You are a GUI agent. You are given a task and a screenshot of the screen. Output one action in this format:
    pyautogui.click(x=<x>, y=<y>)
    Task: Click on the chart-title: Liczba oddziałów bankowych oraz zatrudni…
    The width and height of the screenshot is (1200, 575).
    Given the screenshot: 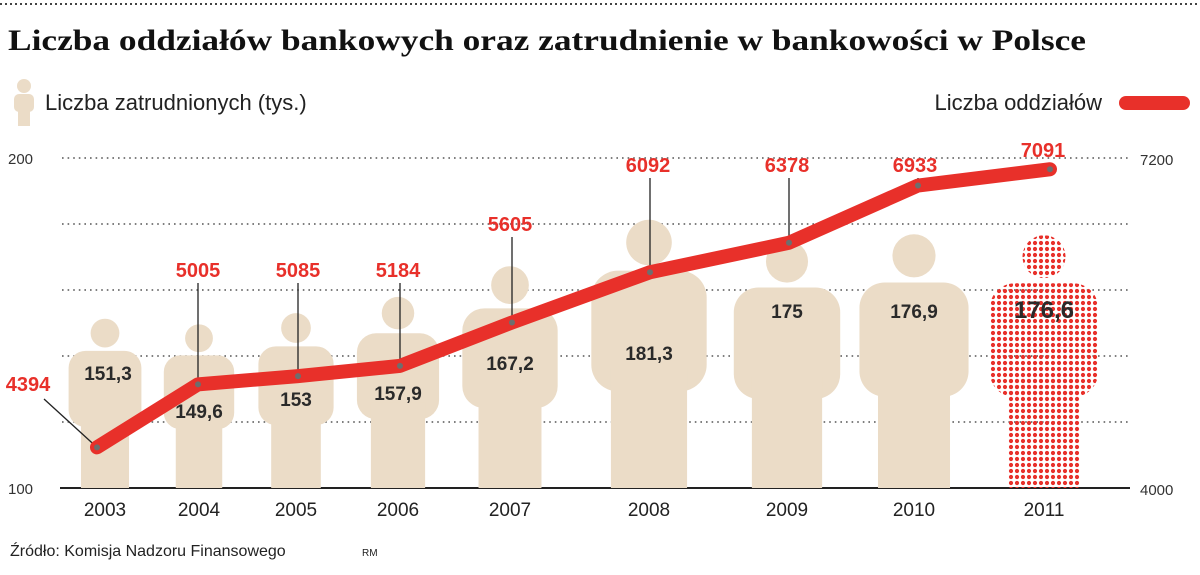 What is the action you would take?
    pyautogui.click(x=547, y=40)
    